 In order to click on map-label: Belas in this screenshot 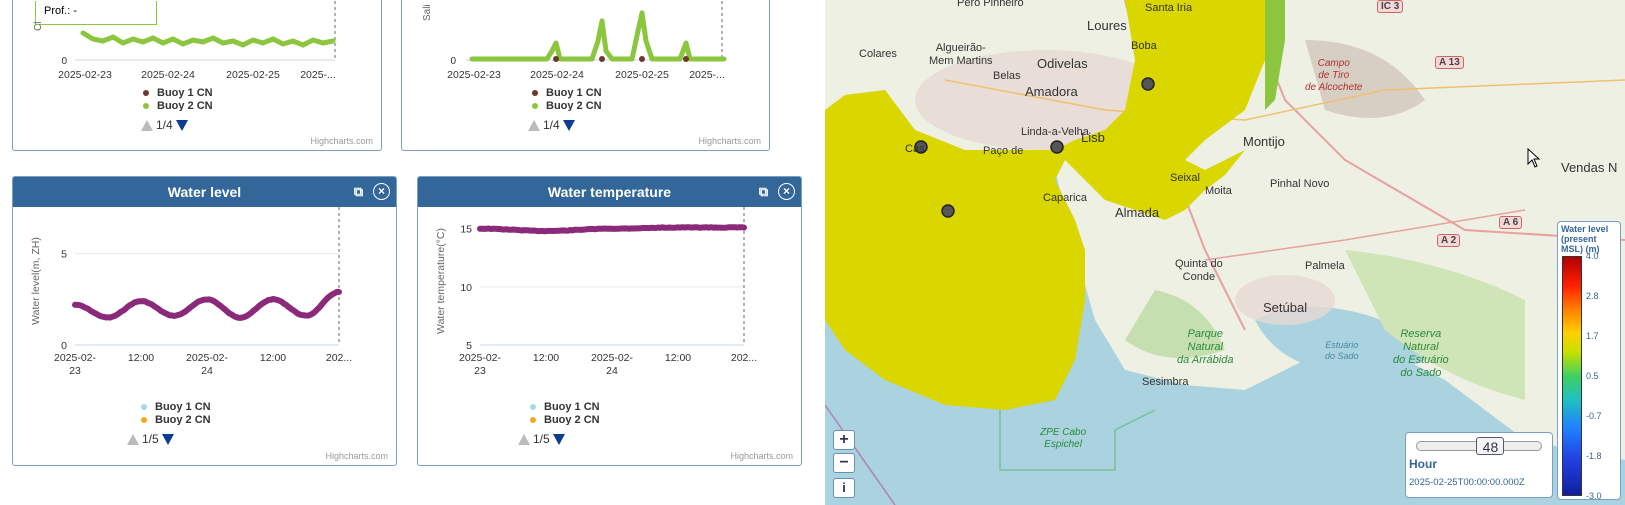, I will do `click(1007, 76)`.